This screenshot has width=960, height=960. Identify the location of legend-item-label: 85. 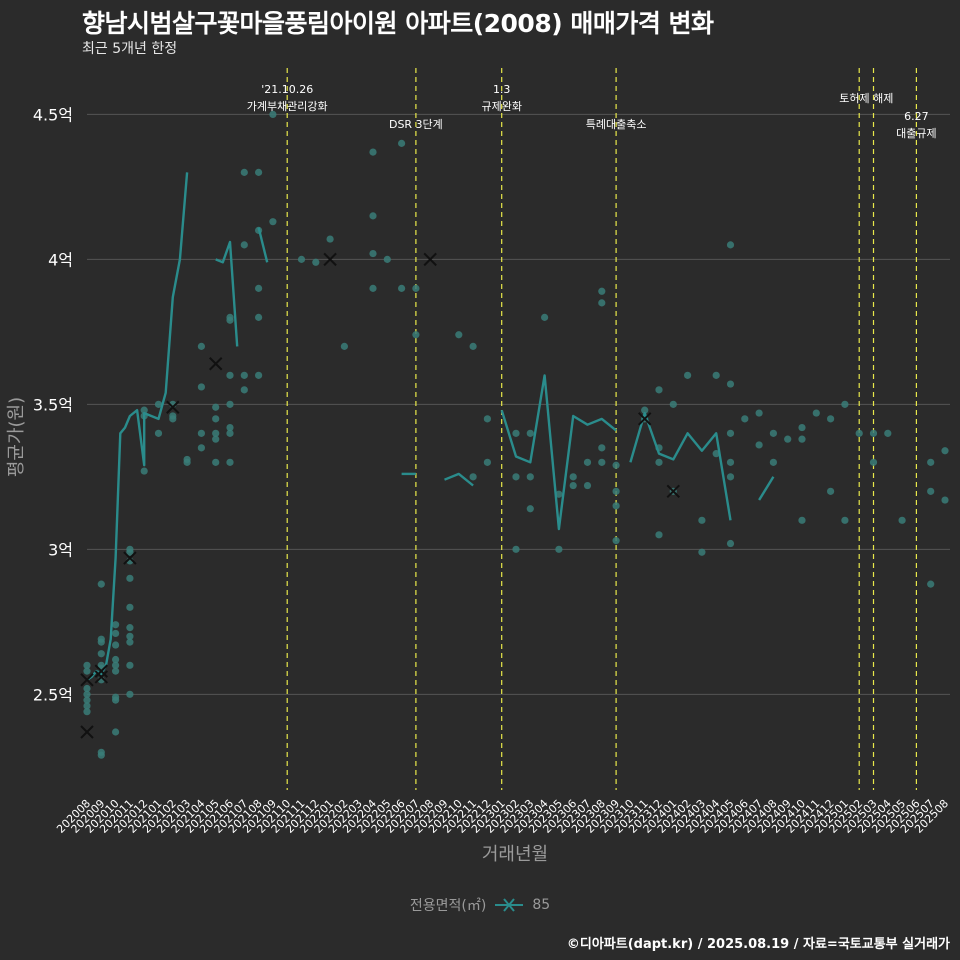
(541, 905).